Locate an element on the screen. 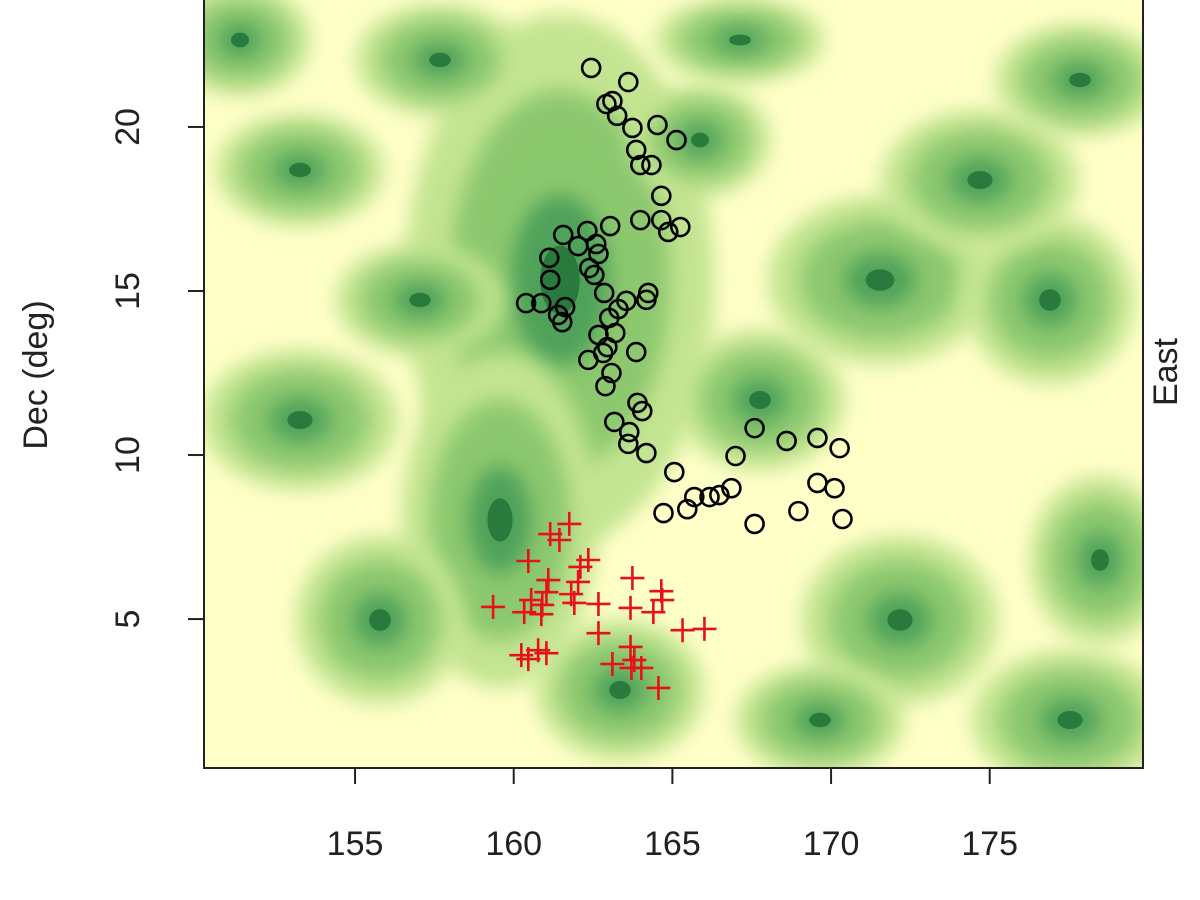 The height and width of the screenshot is (900, 1200). y-tick-label: 5 is located at coordinates (128, 619).